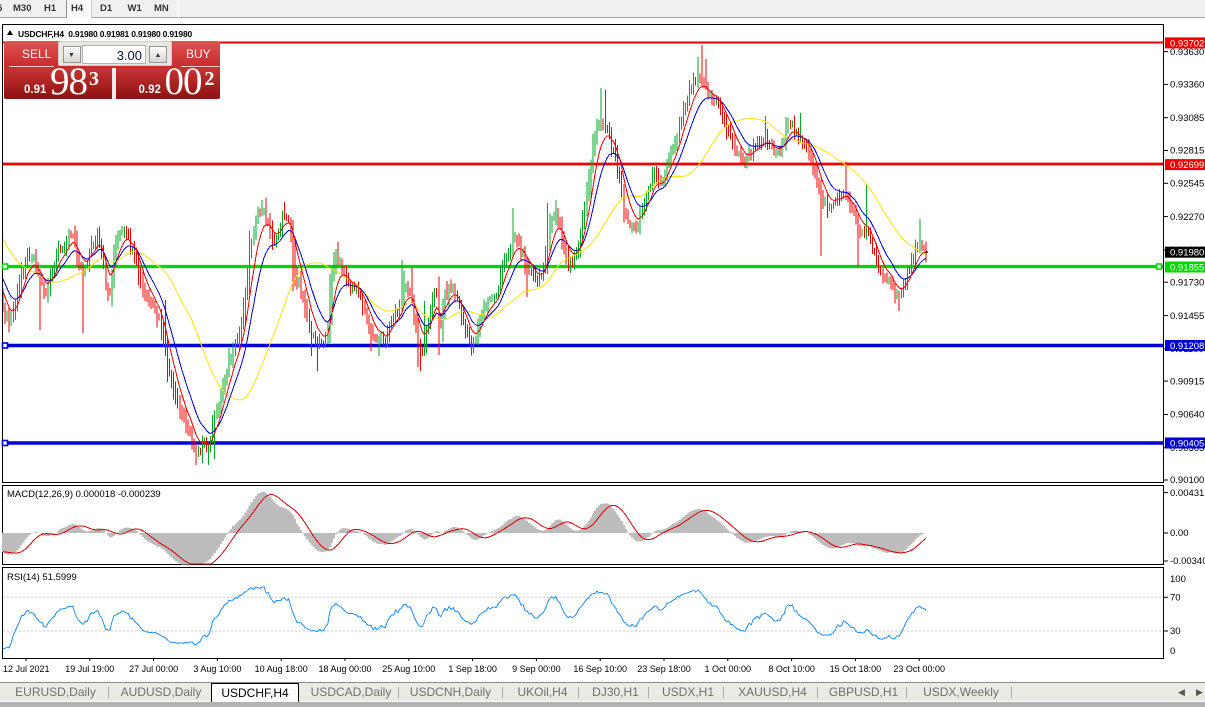 This screenshot has width=1205, height=707. What do you see at coordinates (664, 669) in the screenshot?
I see `svg-text: 23 Sep 18:00` at bounding box center [664, 669].